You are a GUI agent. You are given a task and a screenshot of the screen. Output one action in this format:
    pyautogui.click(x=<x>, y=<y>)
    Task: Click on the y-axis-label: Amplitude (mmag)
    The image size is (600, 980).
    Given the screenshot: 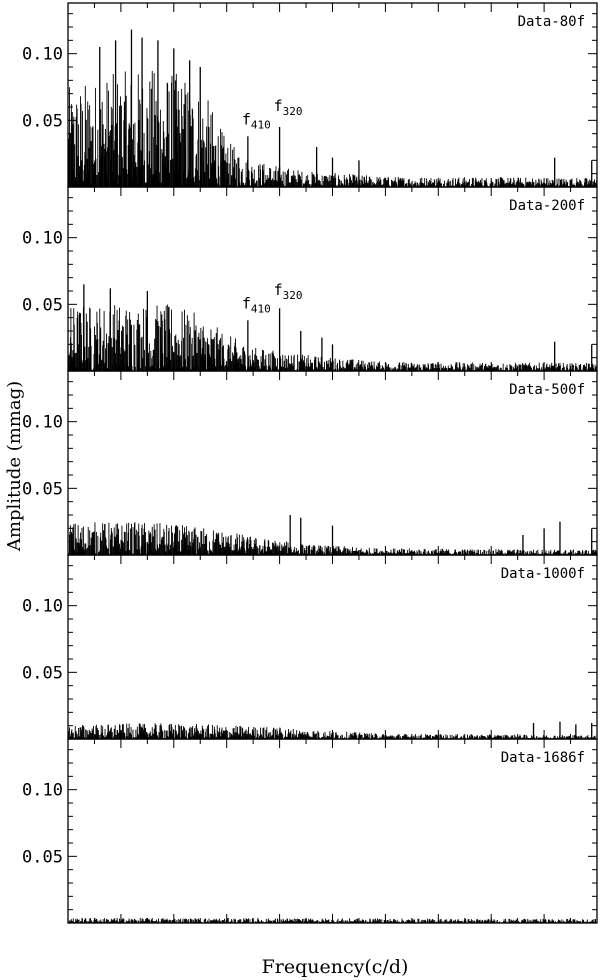 What is the action you would take?
    pyautogui.click(x=14, y=466)
    